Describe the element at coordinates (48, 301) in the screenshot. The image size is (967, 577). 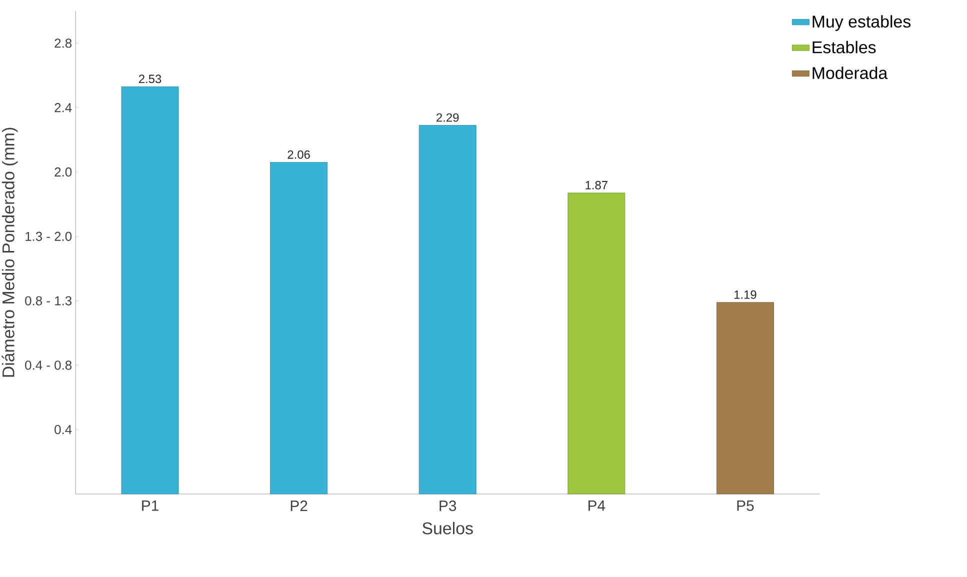
I see `y-tick-label: 0.8 - 1.3` at that location.